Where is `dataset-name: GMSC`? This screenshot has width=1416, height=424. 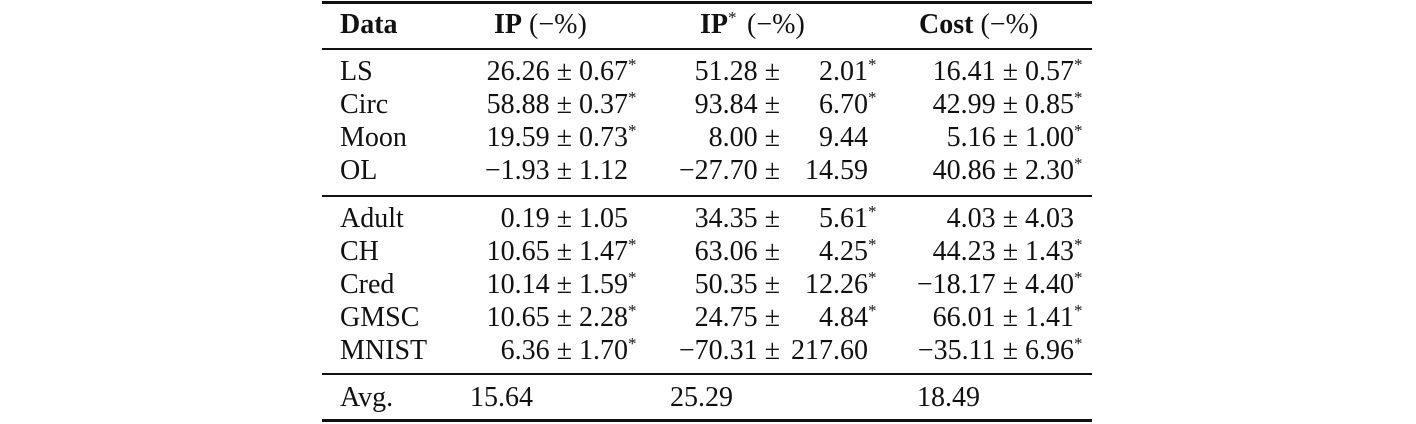
dataset-name: GMSC is located at coordinates (380, 317).